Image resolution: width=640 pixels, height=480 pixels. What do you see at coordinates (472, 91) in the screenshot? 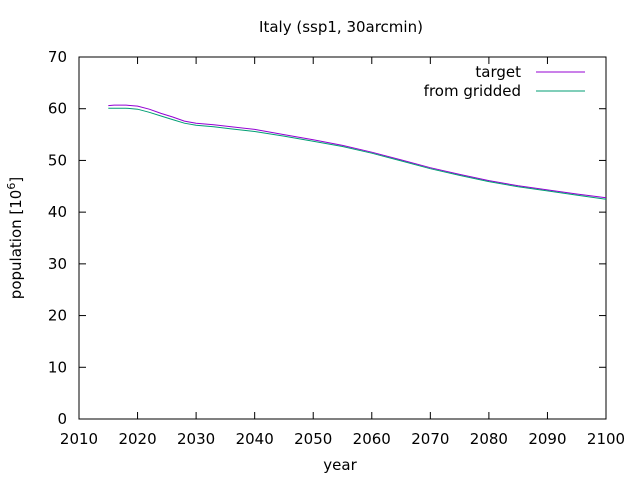
I see `legend-label: from gridded` at bounding box center [472, 91].